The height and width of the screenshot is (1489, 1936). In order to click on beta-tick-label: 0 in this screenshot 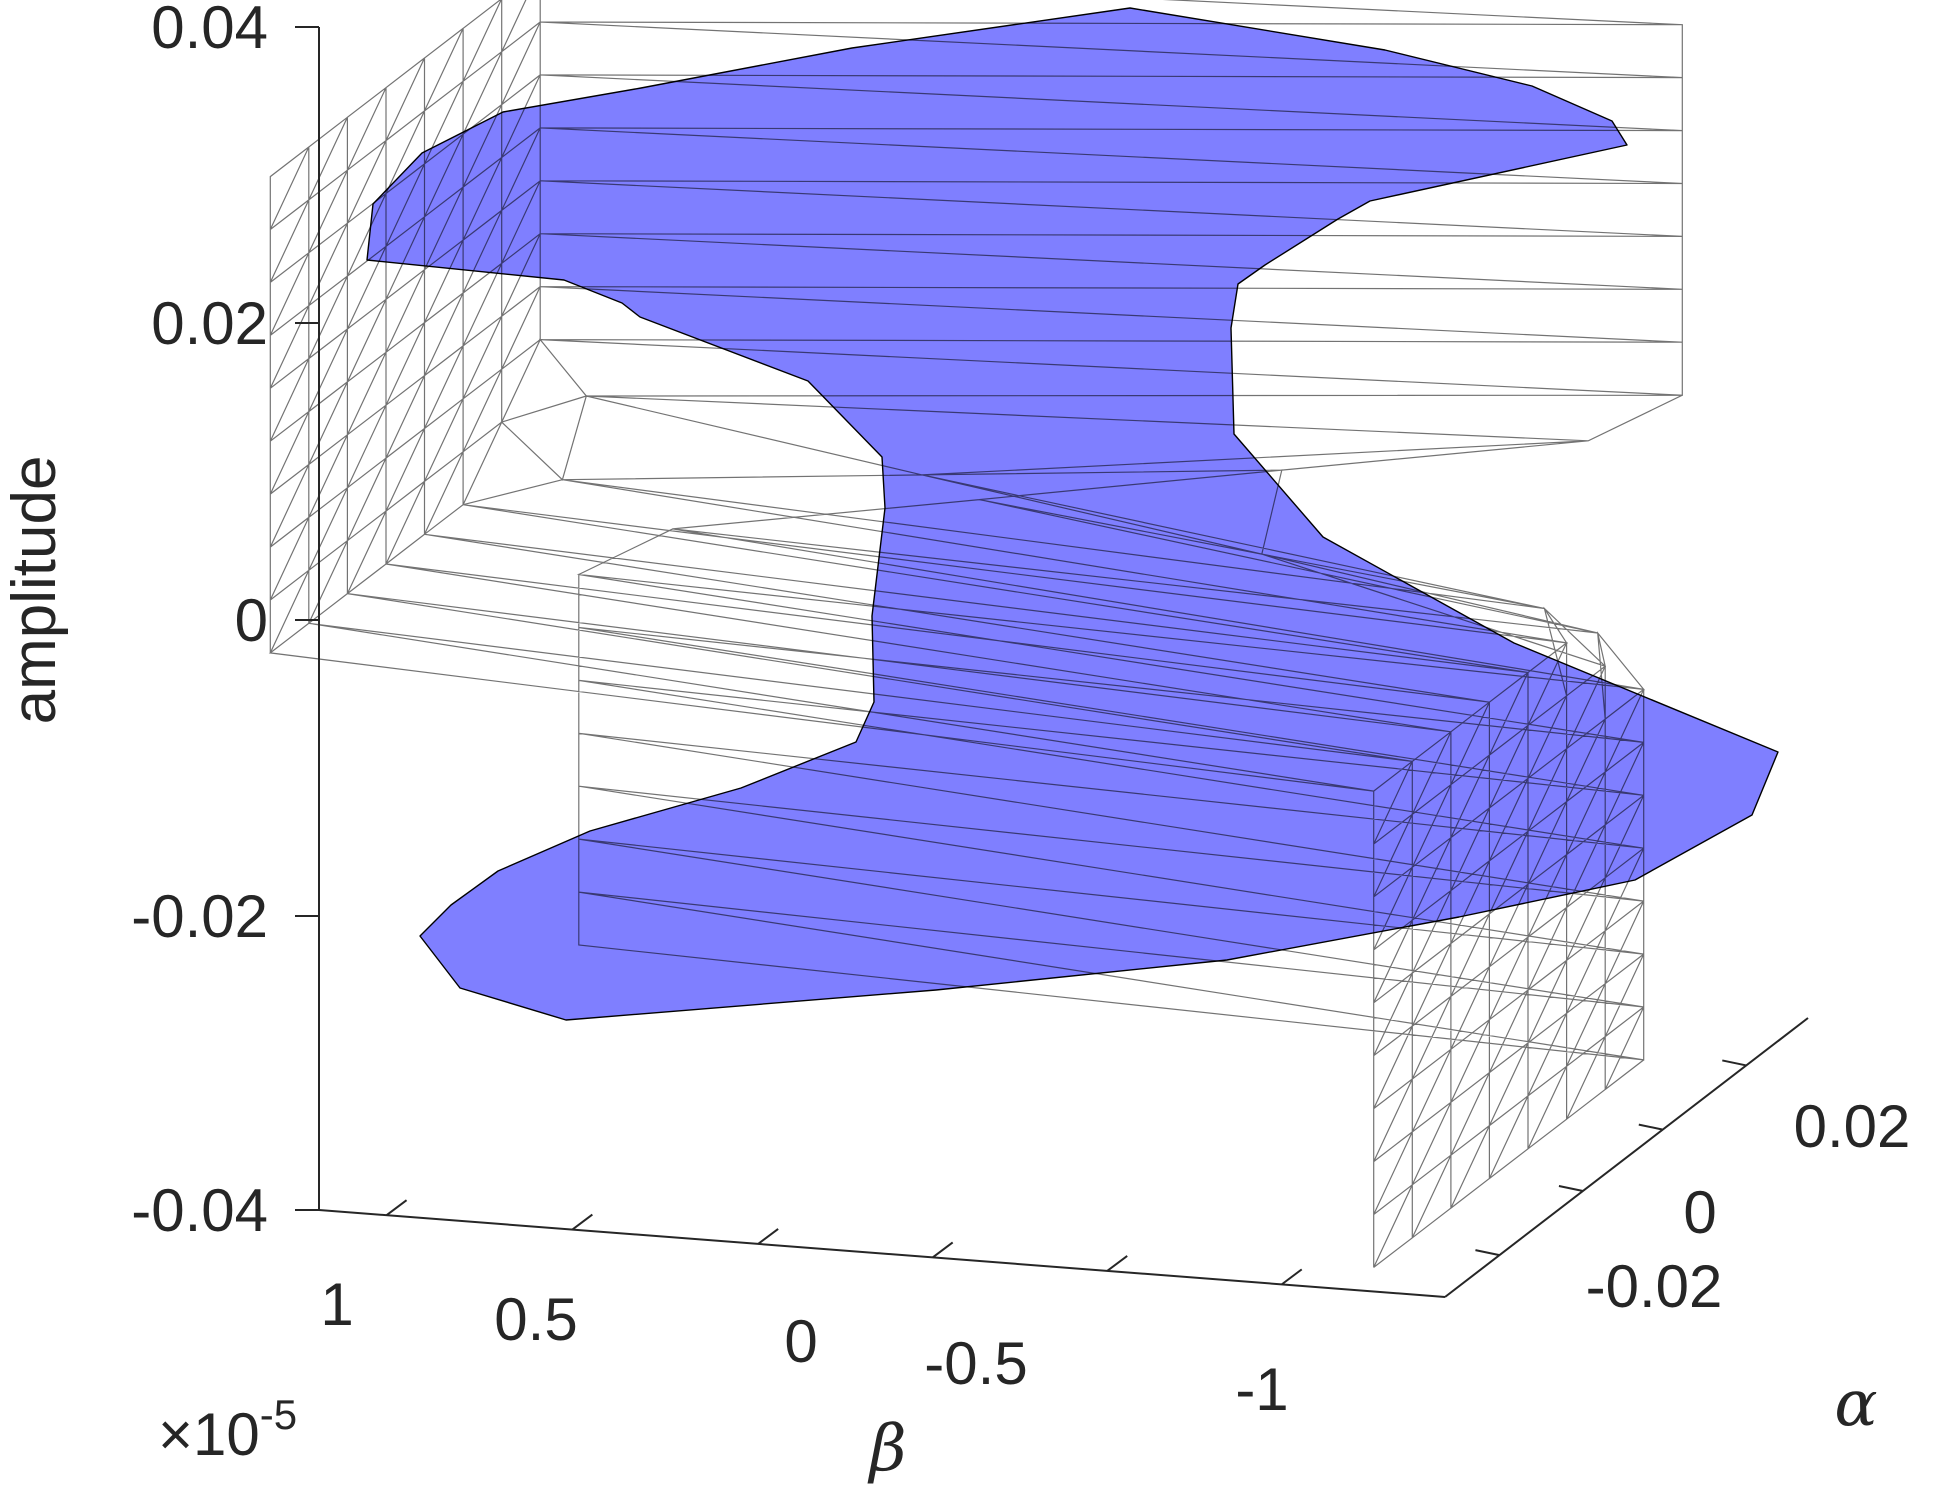, I will do `click(800, 1341)`.